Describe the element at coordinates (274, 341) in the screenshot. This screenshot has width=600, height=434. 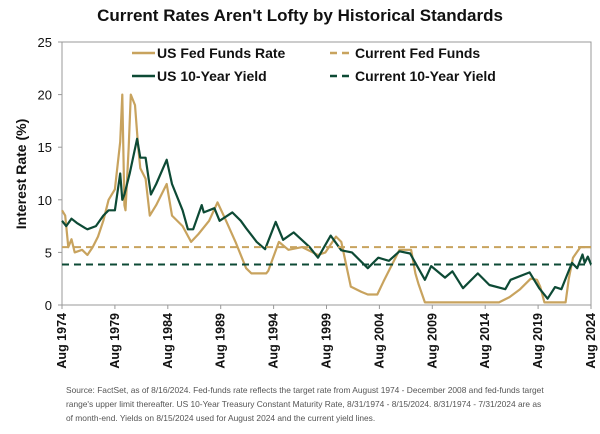
I see `x-tick-label: Aug 1994` at that location.